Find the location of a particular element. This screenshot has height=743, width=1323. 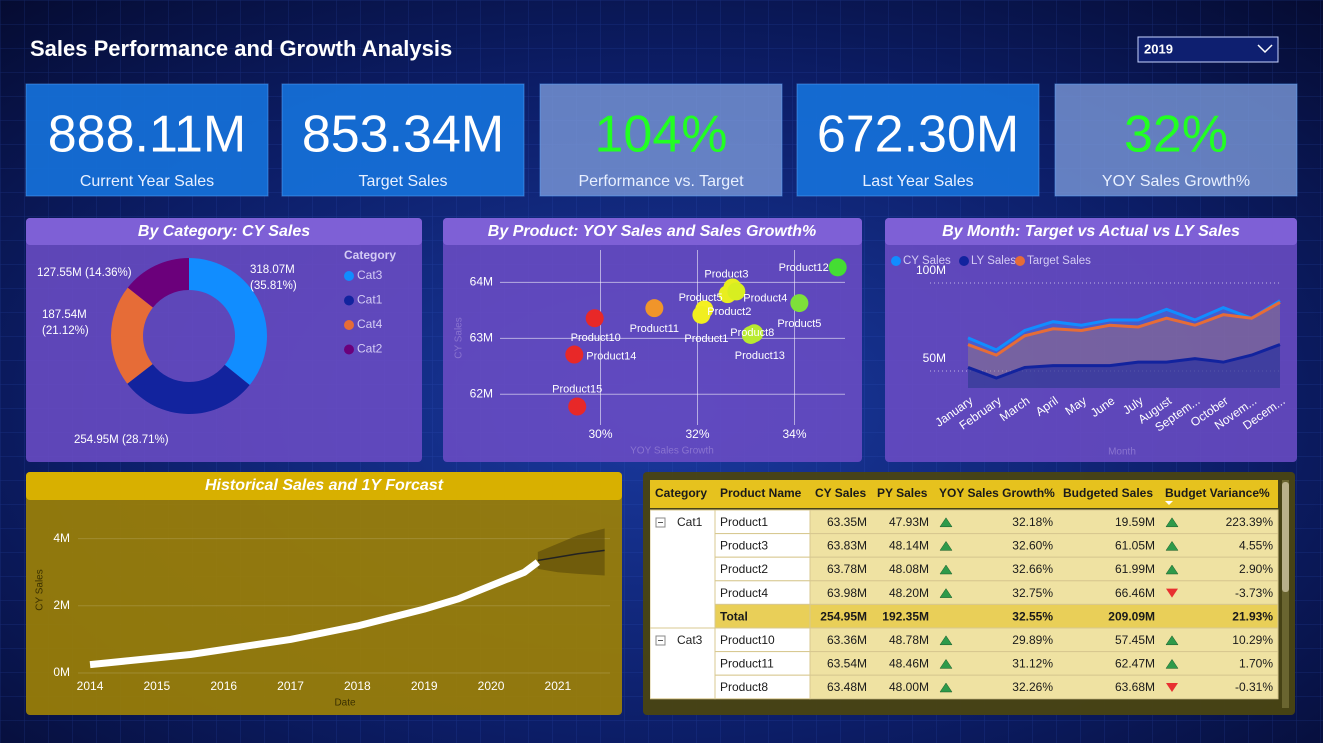

table-cell: 19.59M is located at coordinates (1135, 522).